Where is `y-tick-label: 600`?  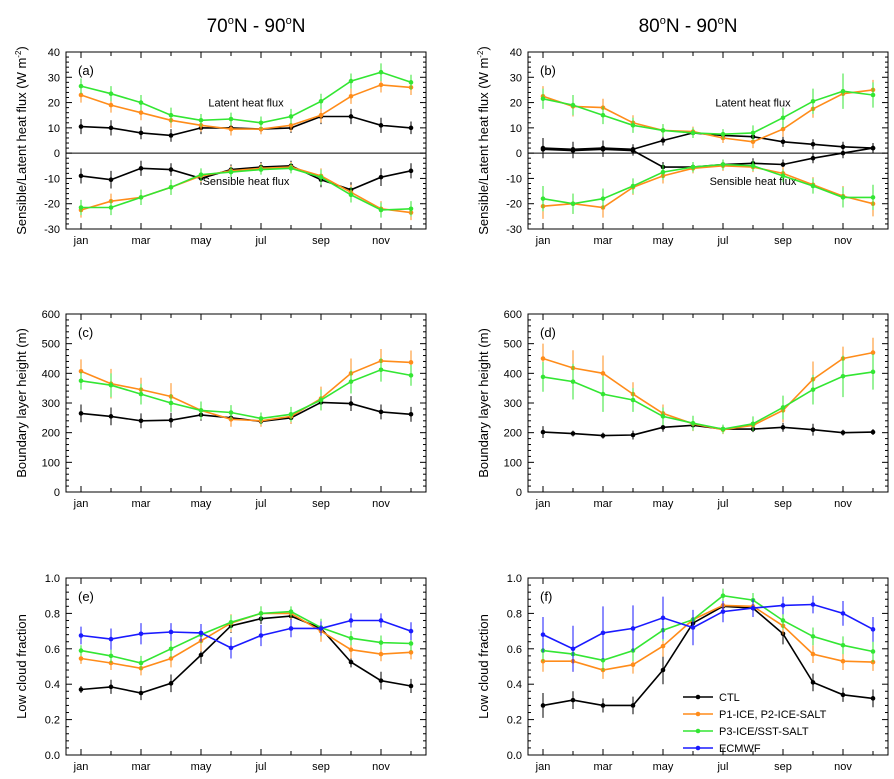
y-tick-label: 600 is located at coordinates (513, 315).